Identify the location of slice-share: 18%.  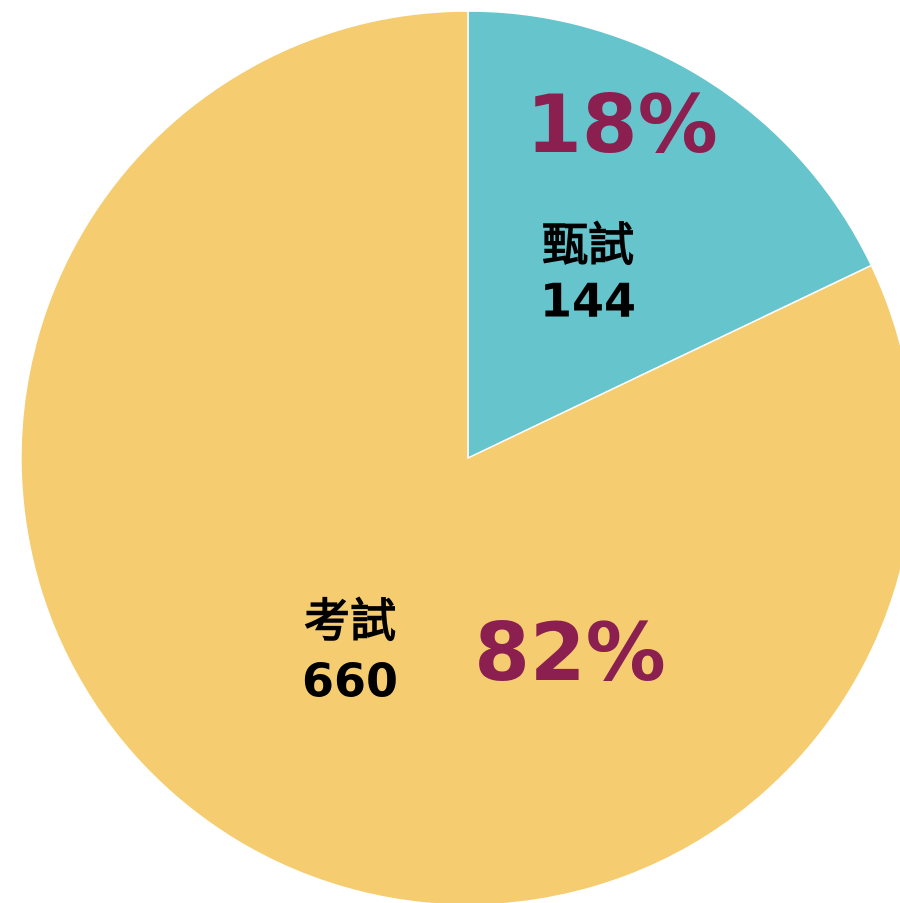
(621, 124).